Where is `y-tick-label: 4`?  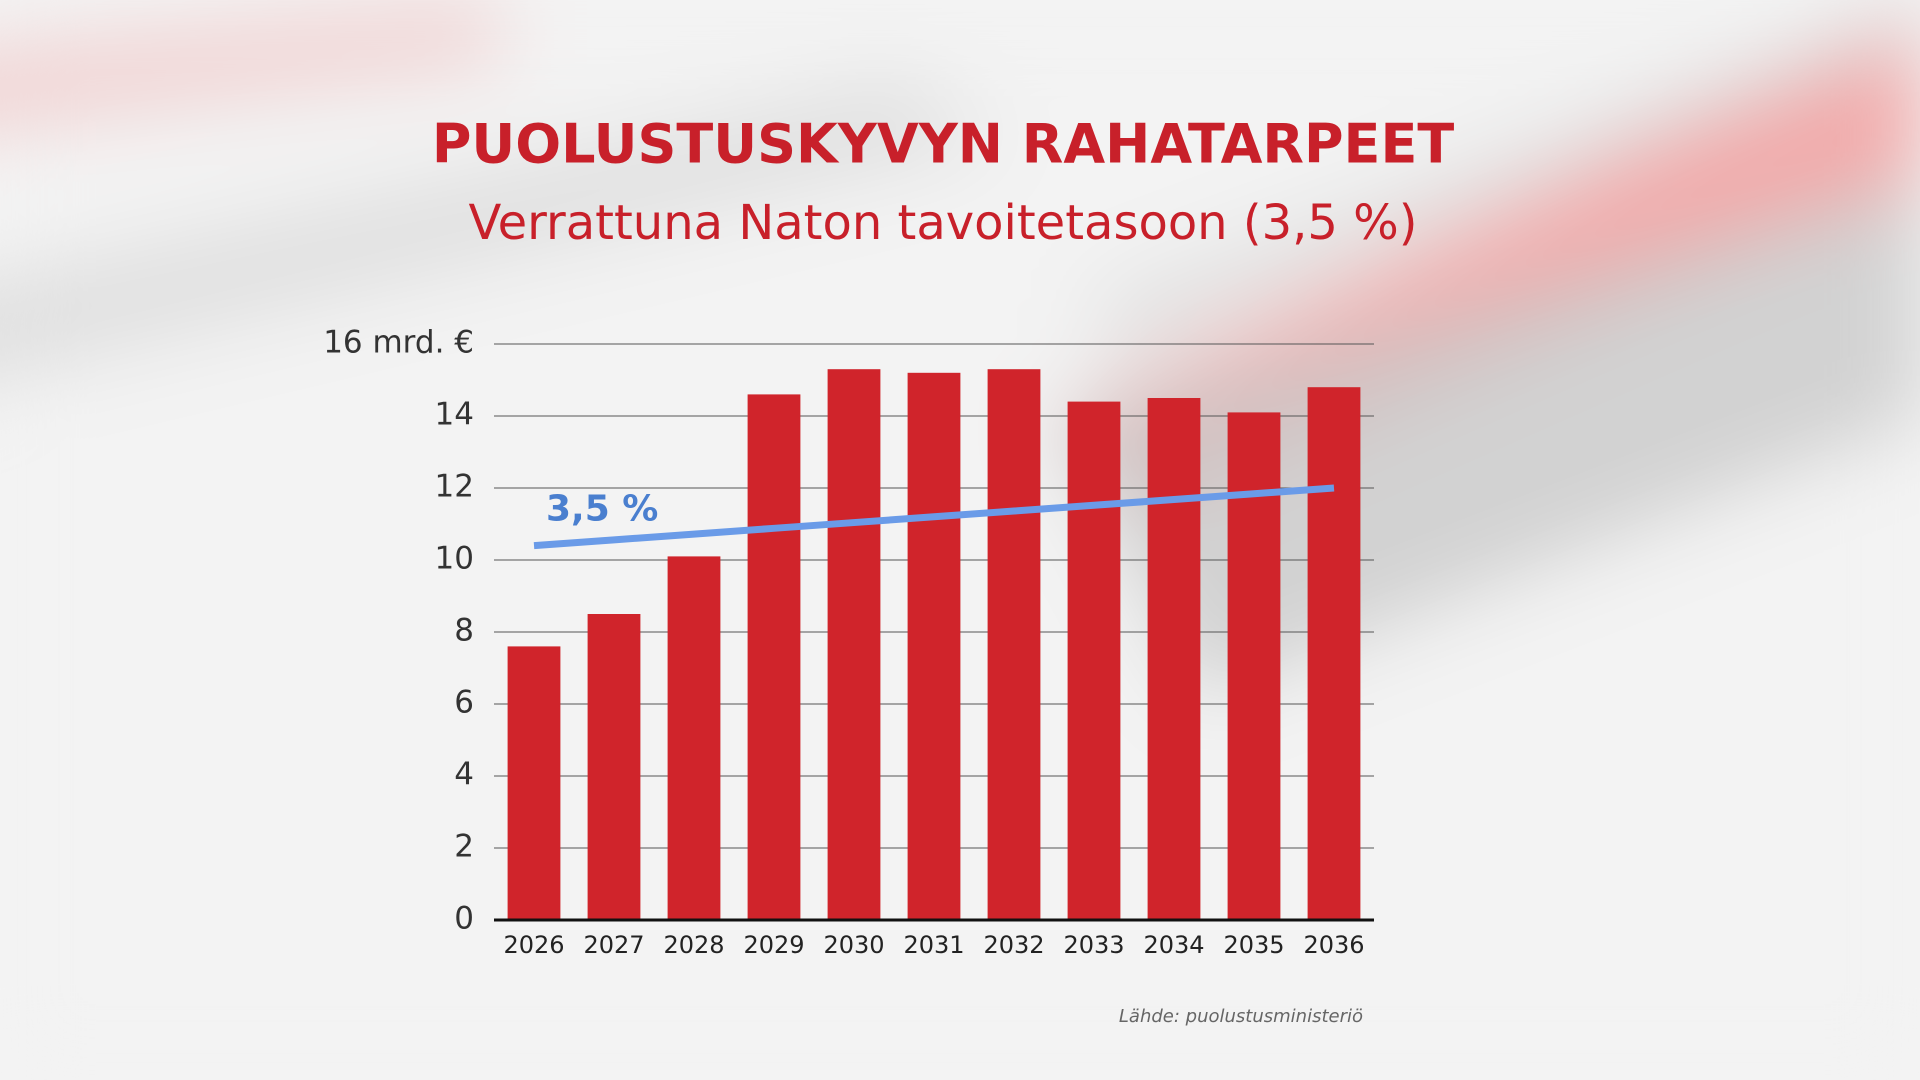 y-tick-label: 4 is located at coordinates (464, 775).